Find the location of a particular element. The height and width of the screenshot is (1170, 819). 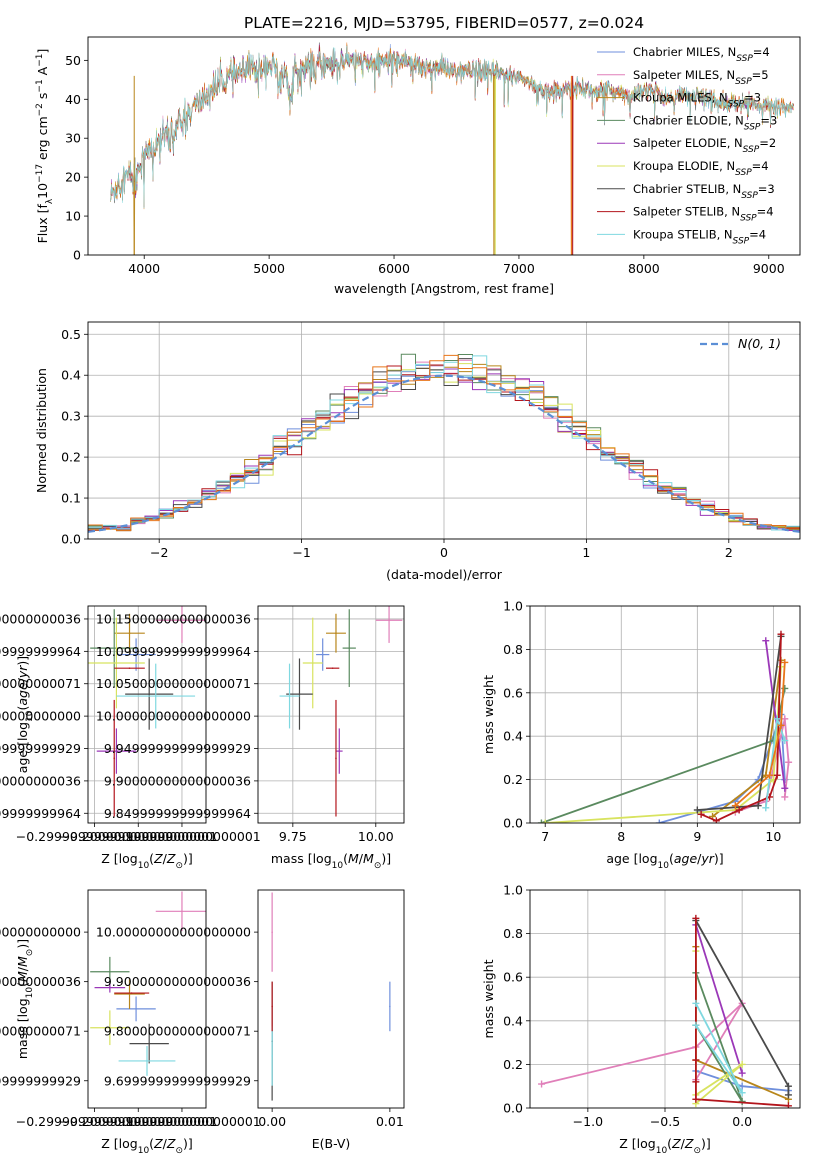

age_vs_Z-frame is located at coordinates (147, 714).